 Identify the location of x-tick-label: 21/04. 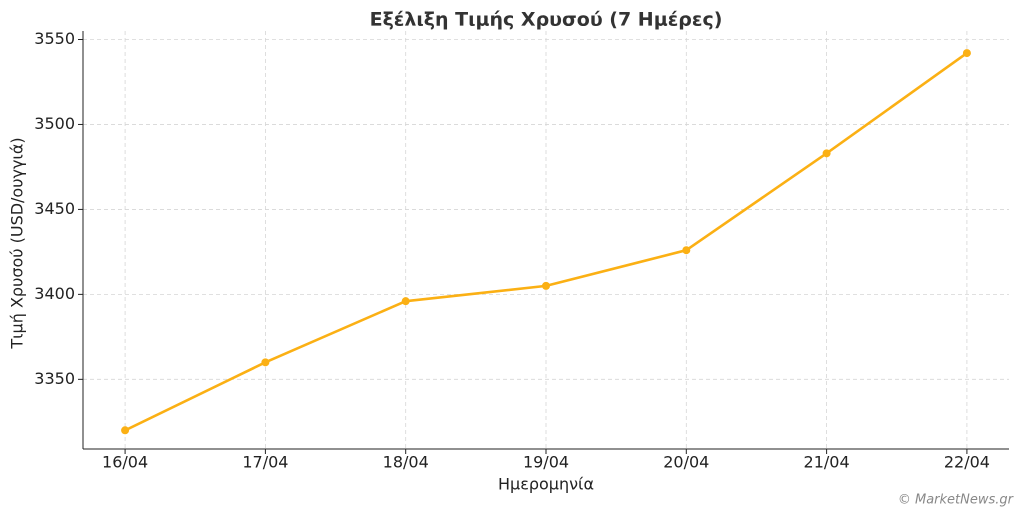
(827, 462).